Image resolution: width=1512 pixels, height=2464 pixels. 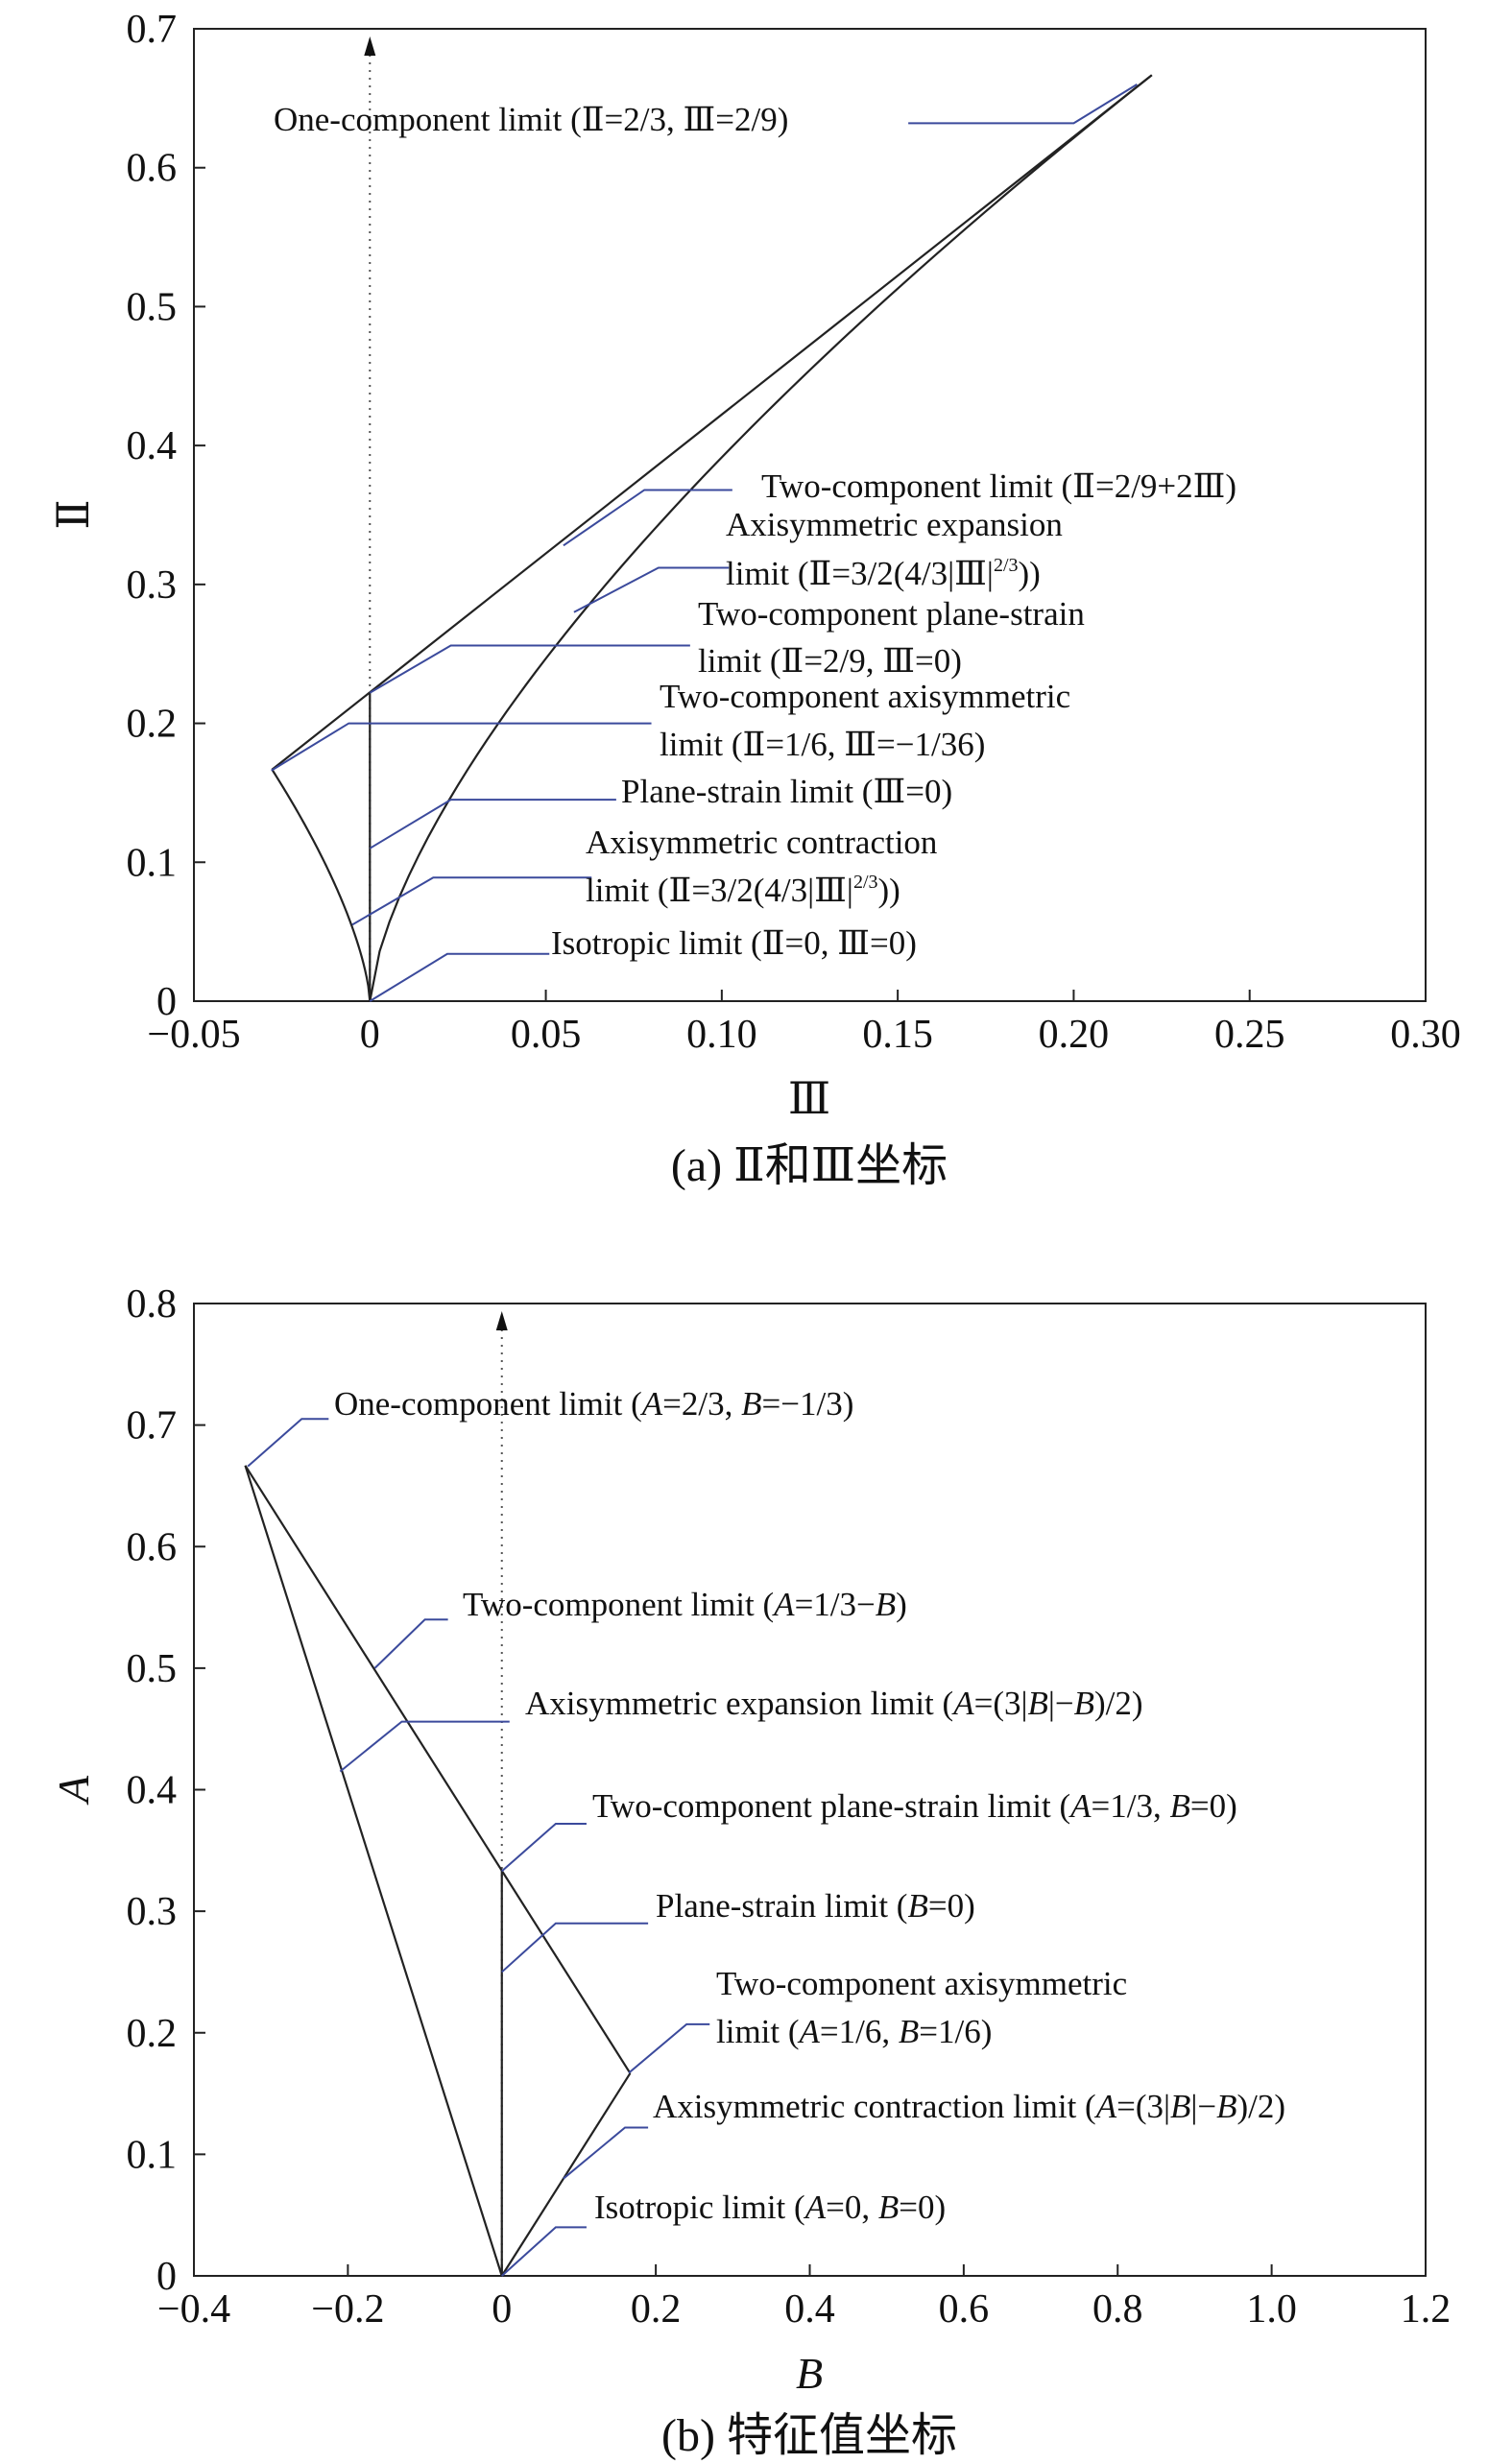 I want to click on annotation-part: Isotropic limit (Ⅱ=0, Ⅲ=0), so click(x=734, y=943).